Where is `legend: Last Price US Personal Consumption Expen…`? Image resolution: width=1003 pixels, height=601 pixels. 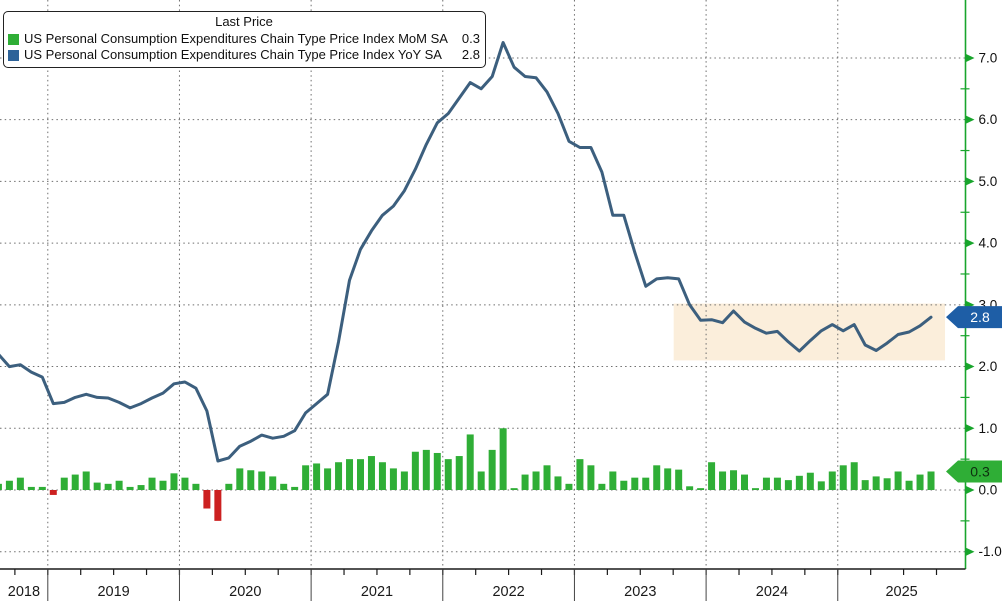
legend: Last Price US Personal Consumption Expen… is located at coordinates (244, 39).